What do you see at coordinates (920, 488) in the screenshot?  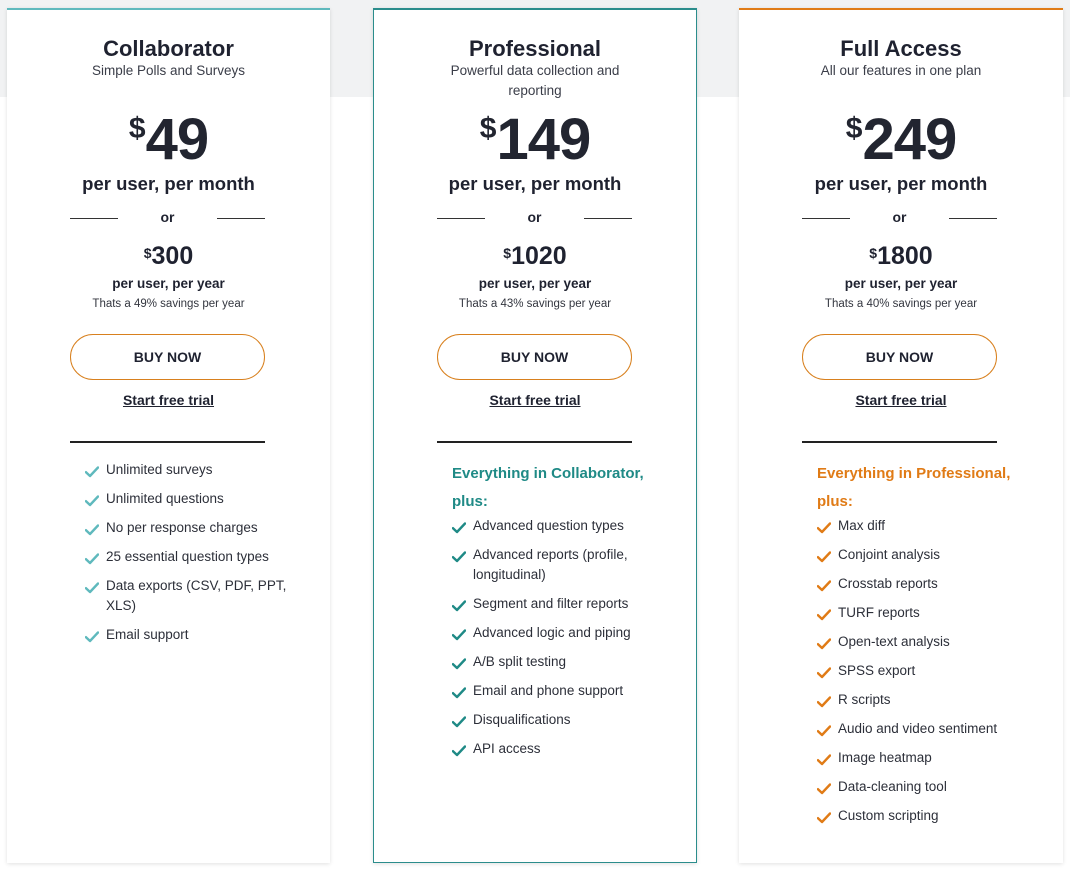 I see `includes-heading: Everything in Professional, plus:` at bounding box center [920, 488].